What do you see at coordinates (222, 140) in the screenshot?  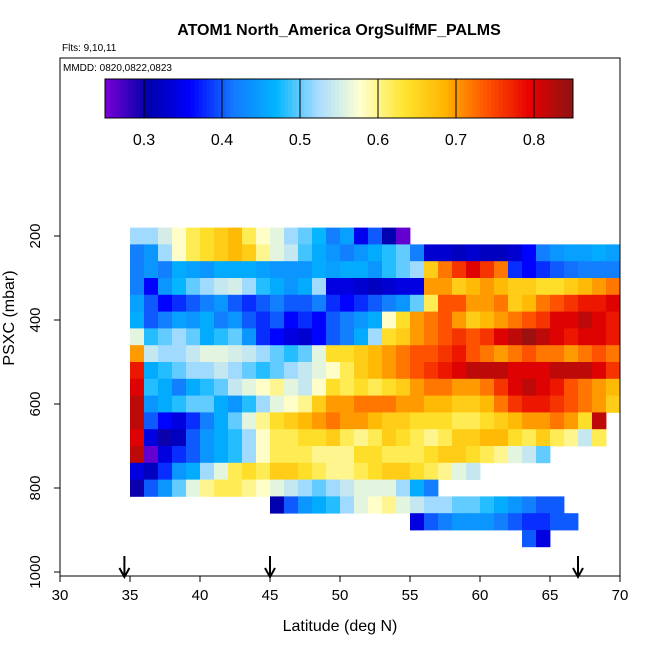 I see `colorbar-tick-label: 0.4` at bounding box center [222, 140].